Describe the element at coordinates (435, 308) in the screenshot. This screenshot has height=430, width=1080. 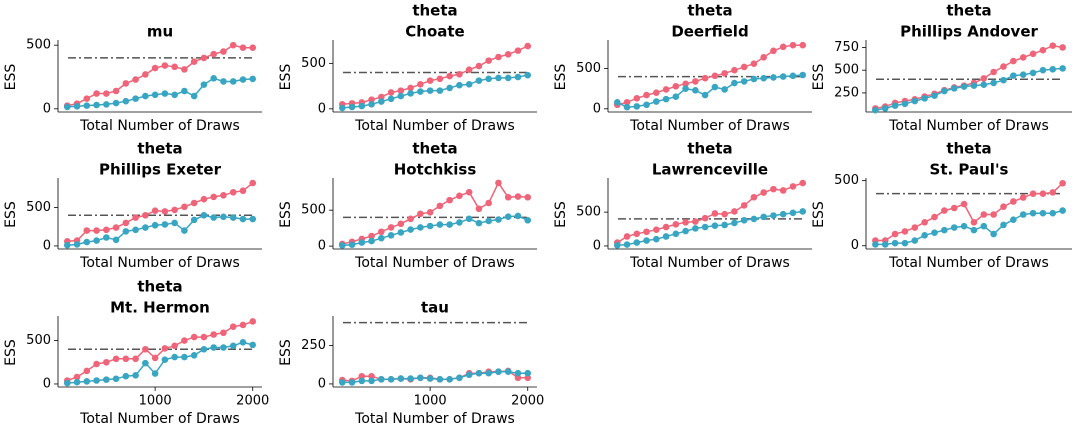
I see `panel-title: tau` at that location.